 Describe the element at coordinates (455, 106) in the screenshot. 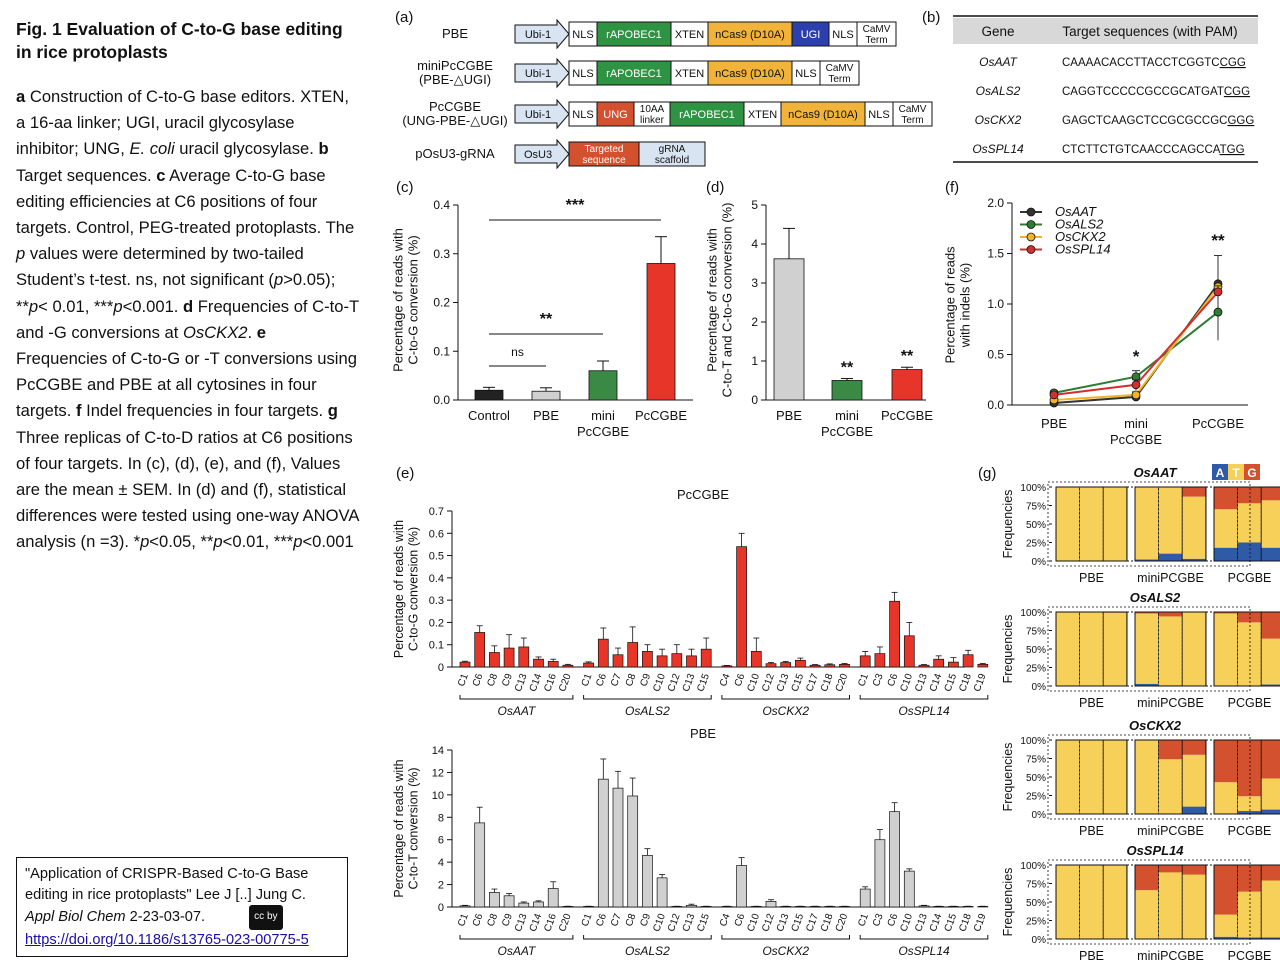

I see `construct-name: PcCGBE` at that location.